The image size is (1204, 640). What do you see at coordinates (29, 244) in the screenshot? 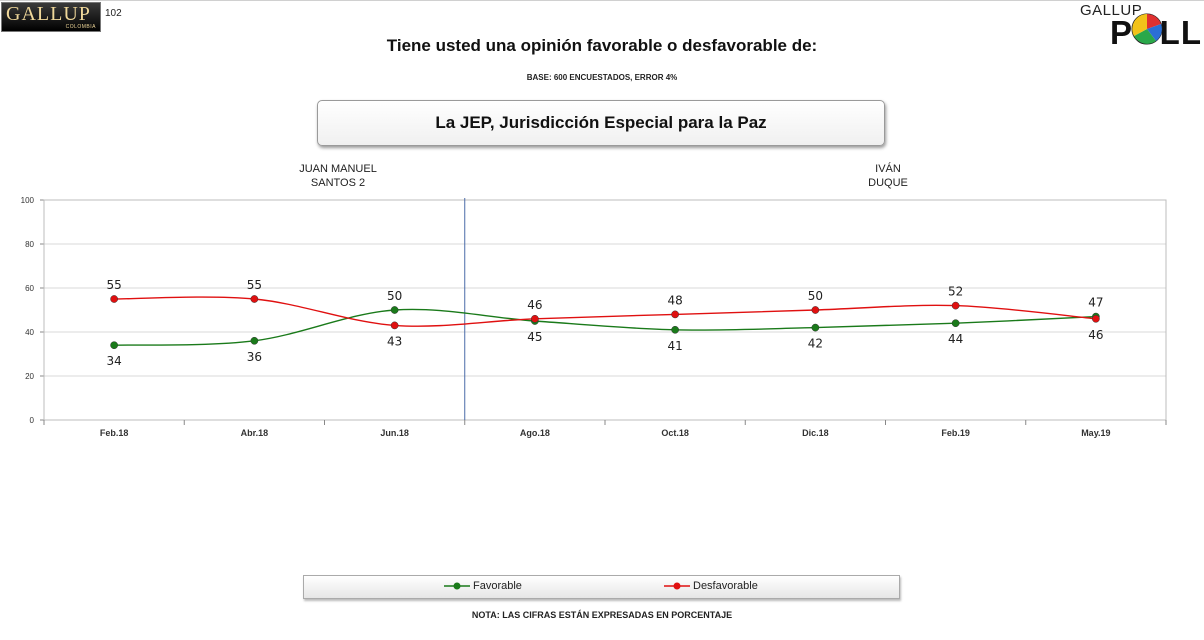
I see `y-tick-label: 80` at bounding box center [29, 244].